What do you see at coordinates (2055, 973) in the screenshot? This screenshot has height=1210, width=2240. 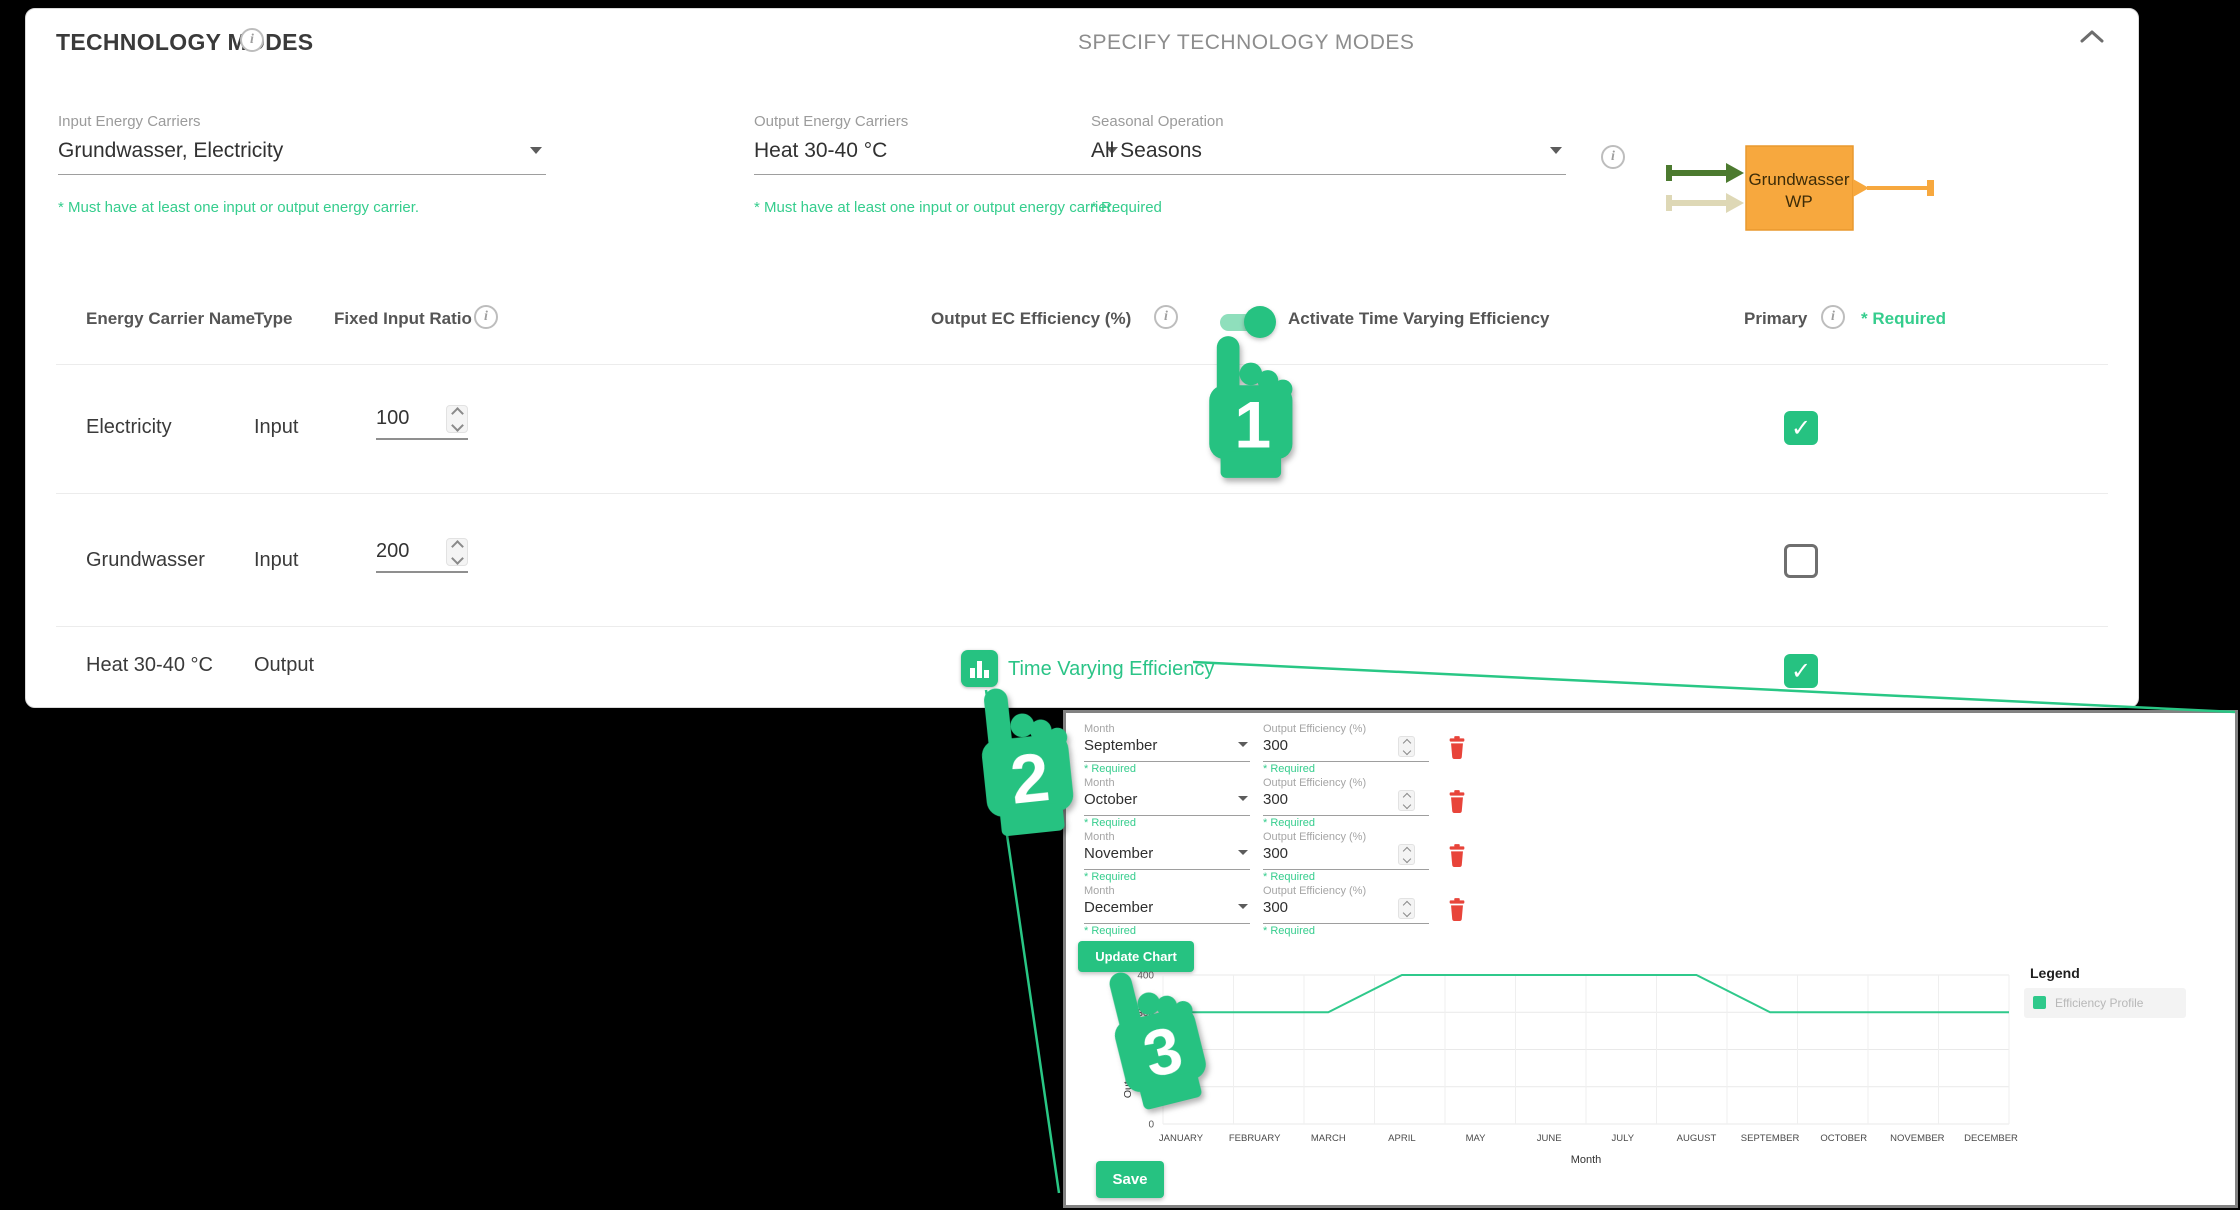 I see `legend-title: Legend` at bounding box center [2055, 973].